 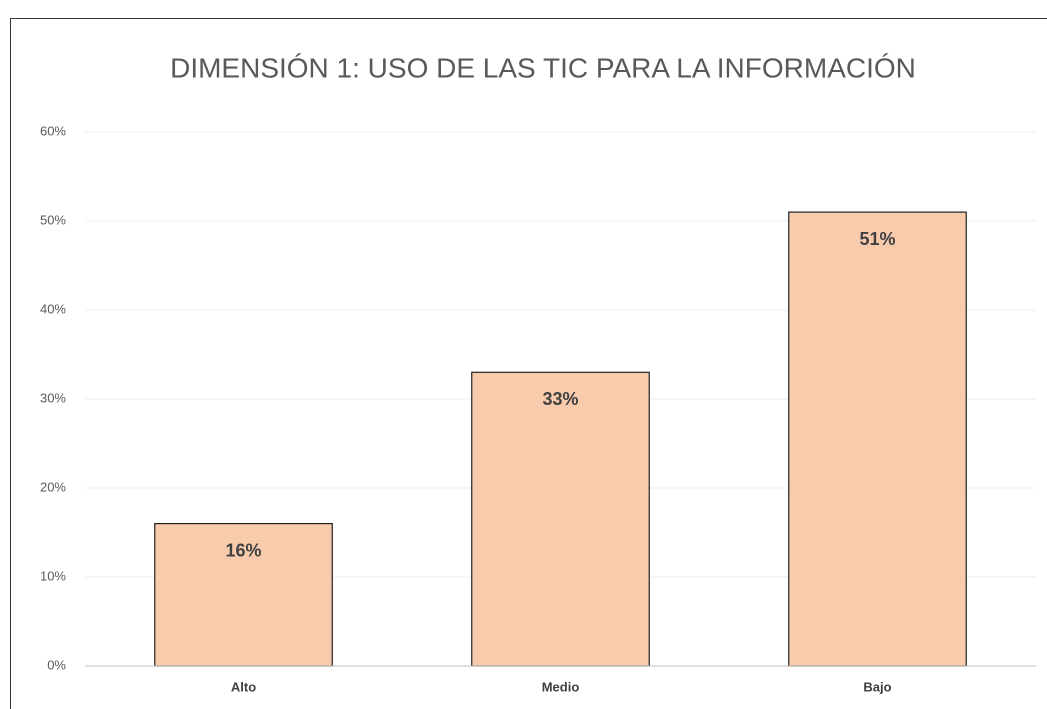 I want to click on y-tick-label: 50%, so click(x=53, y=219).